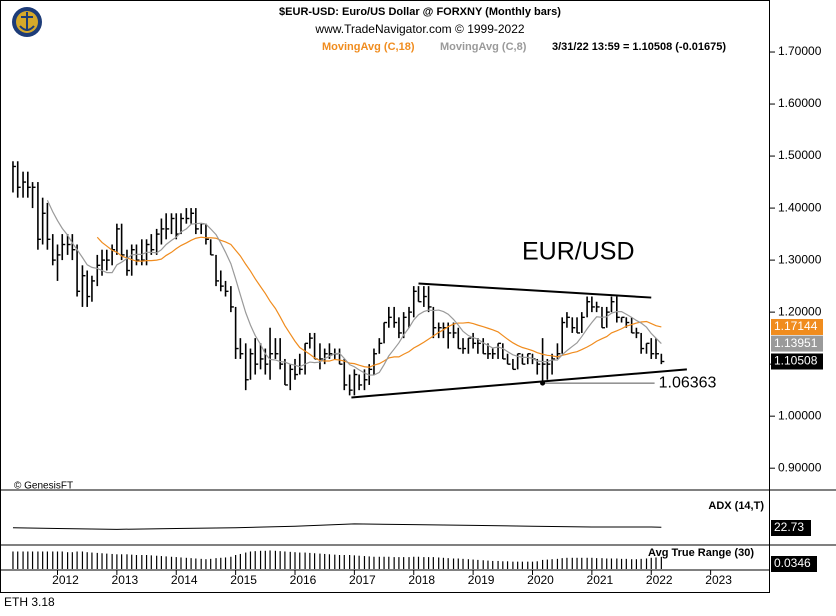 This screenshot has width=836, height=616. What do you see at coordinates (362, 580) in the screenshot?
I see `x-tick-label: 2017` at bounding box center [362, 580].